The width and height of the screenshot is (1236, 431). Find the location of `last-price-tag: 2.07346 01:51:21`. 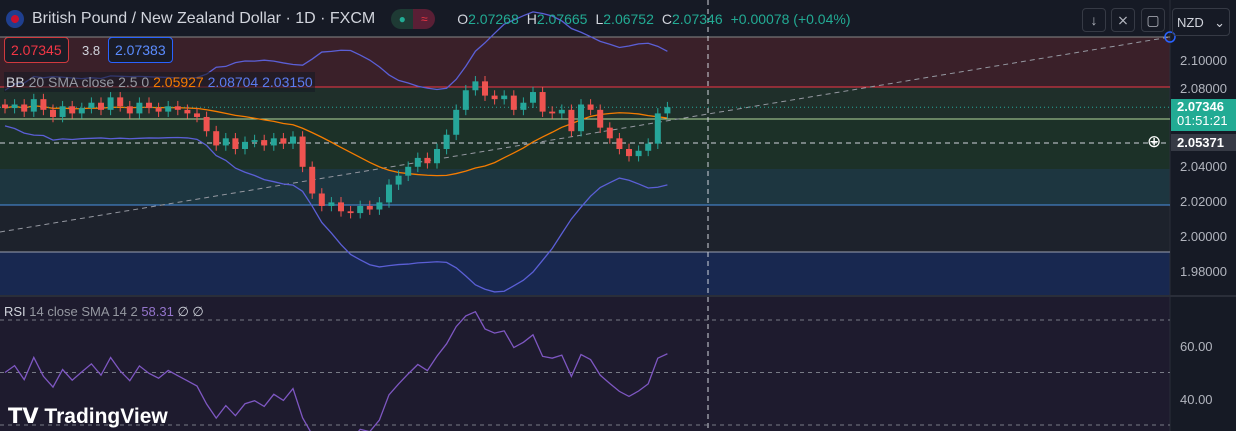

last-price-tag: 2.07346 01:51:21 is located at coordinates (1203, 115).